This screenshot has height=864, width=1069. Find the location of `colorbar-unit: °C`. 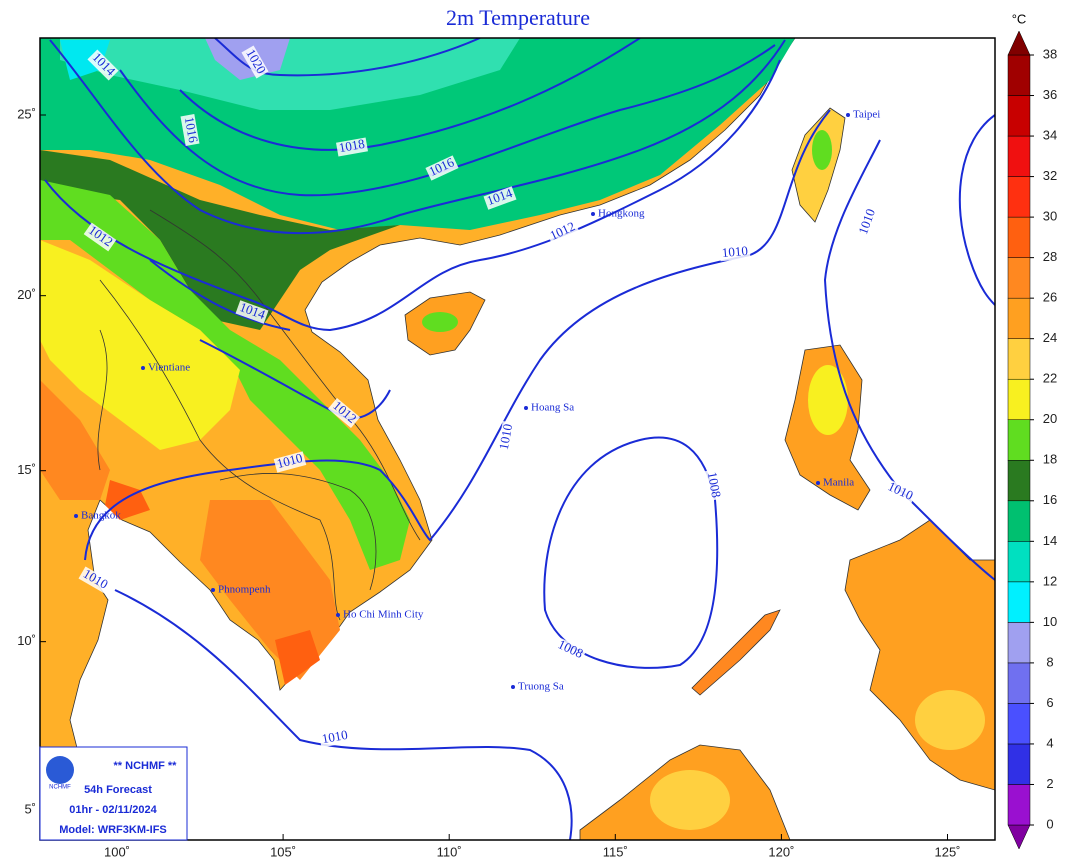

colorbar-unit: °C is located at coordinates (1019, 18).